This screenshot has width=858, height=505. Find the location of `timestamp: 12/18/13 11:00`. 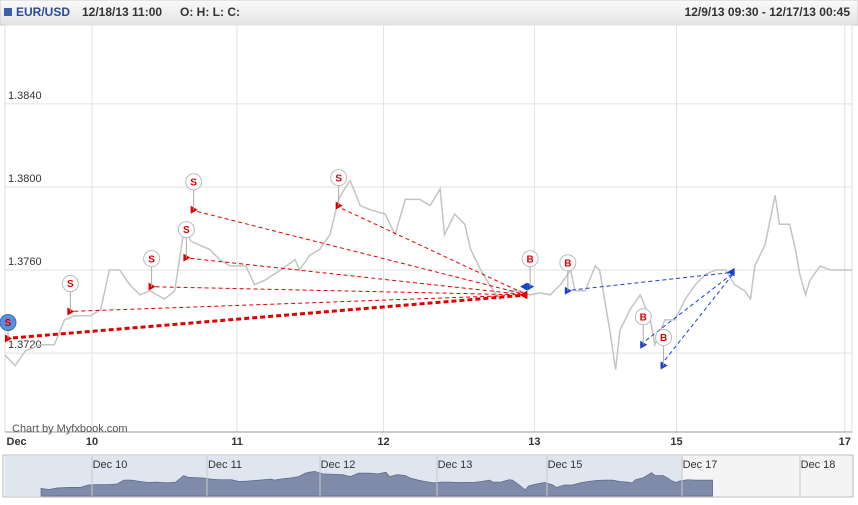

timestamp: 12/18/13 11:00 is located at coordinates (122, 12).